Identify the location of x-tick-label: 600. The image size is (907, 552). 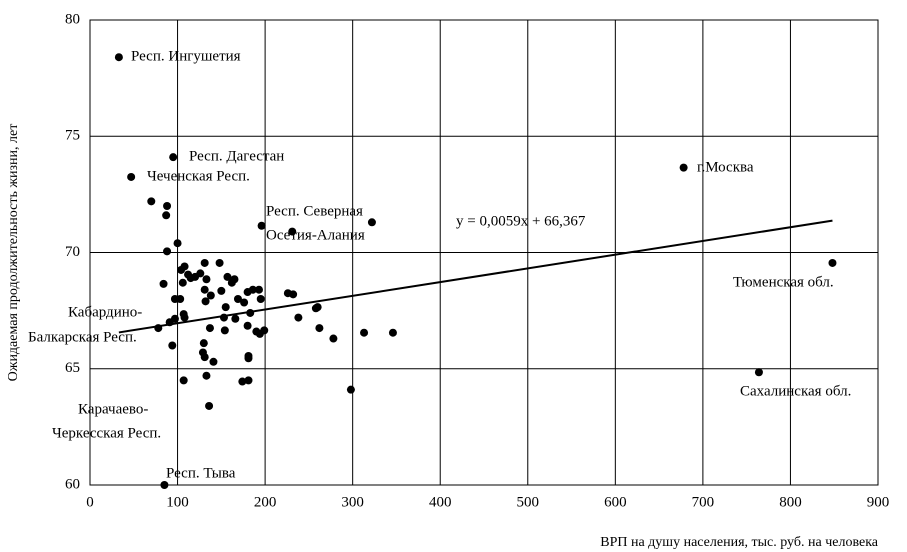
(615, 502).